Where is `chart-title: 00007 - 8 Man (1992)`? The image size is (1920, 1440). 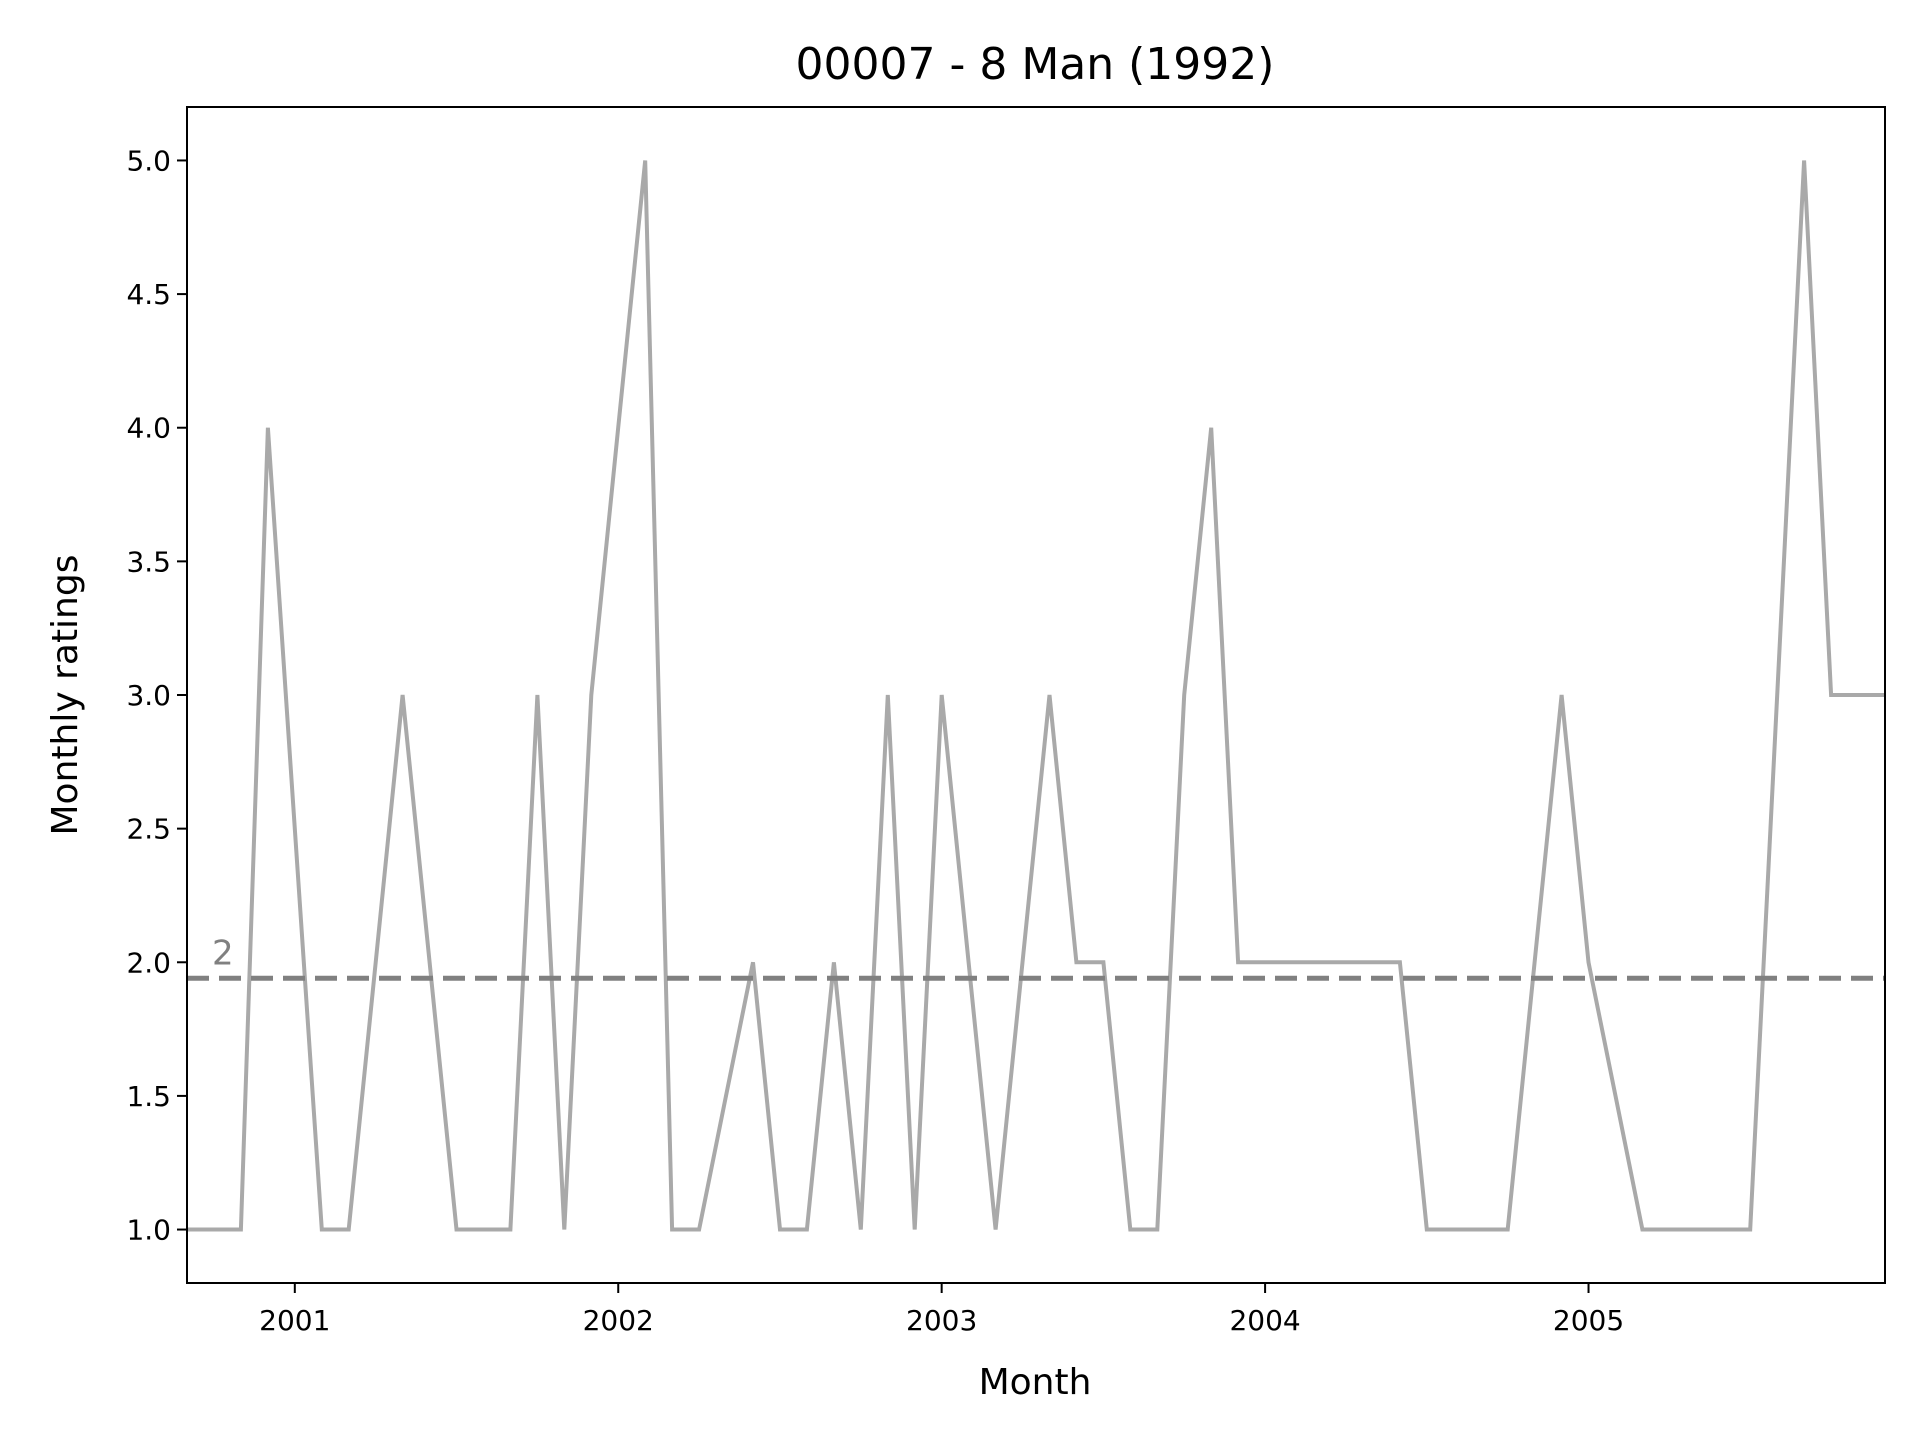
chart-title: 00007 - 8 Man (1992) is located at coordinates (1035, 64).